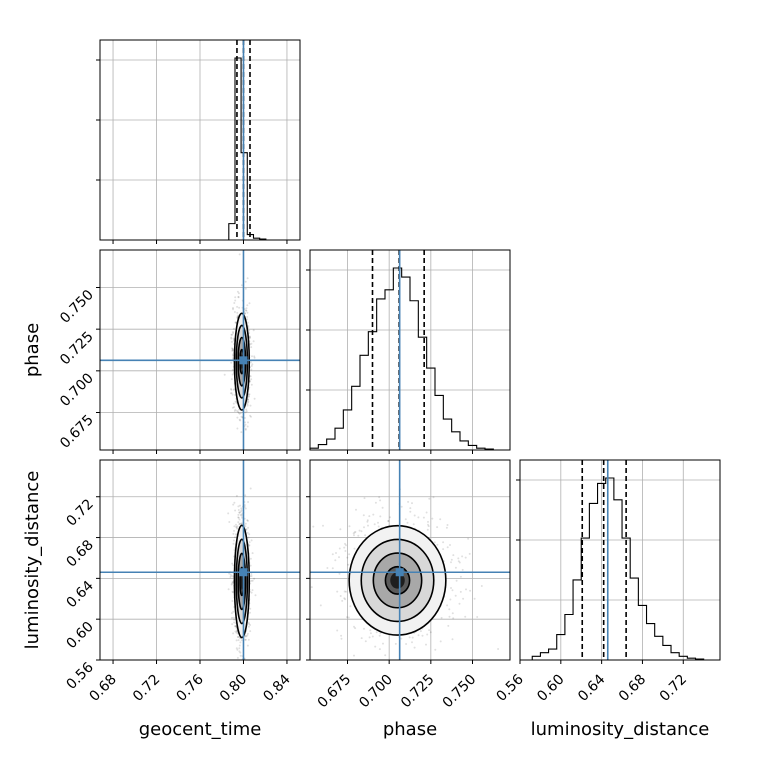  I want to click on contour-phase-vs-luminosity-distance-truth-marker, so click(399, 572).